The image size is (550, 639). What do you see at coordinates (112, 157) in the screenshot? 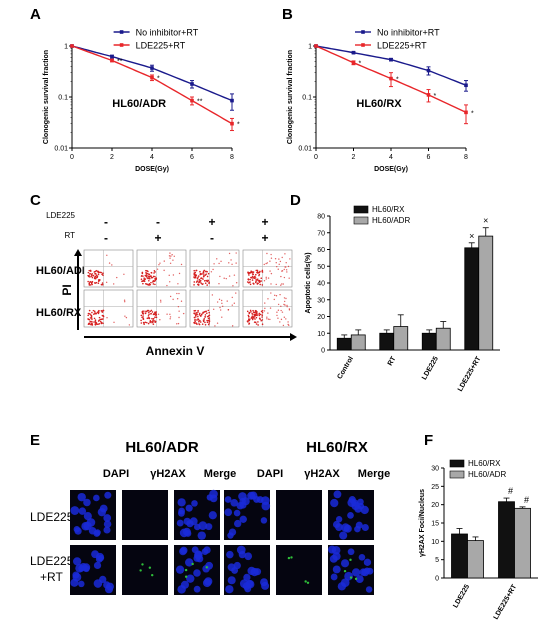
I see `chart-a-x-tick-label: 2` at bounding box center [112, 157].